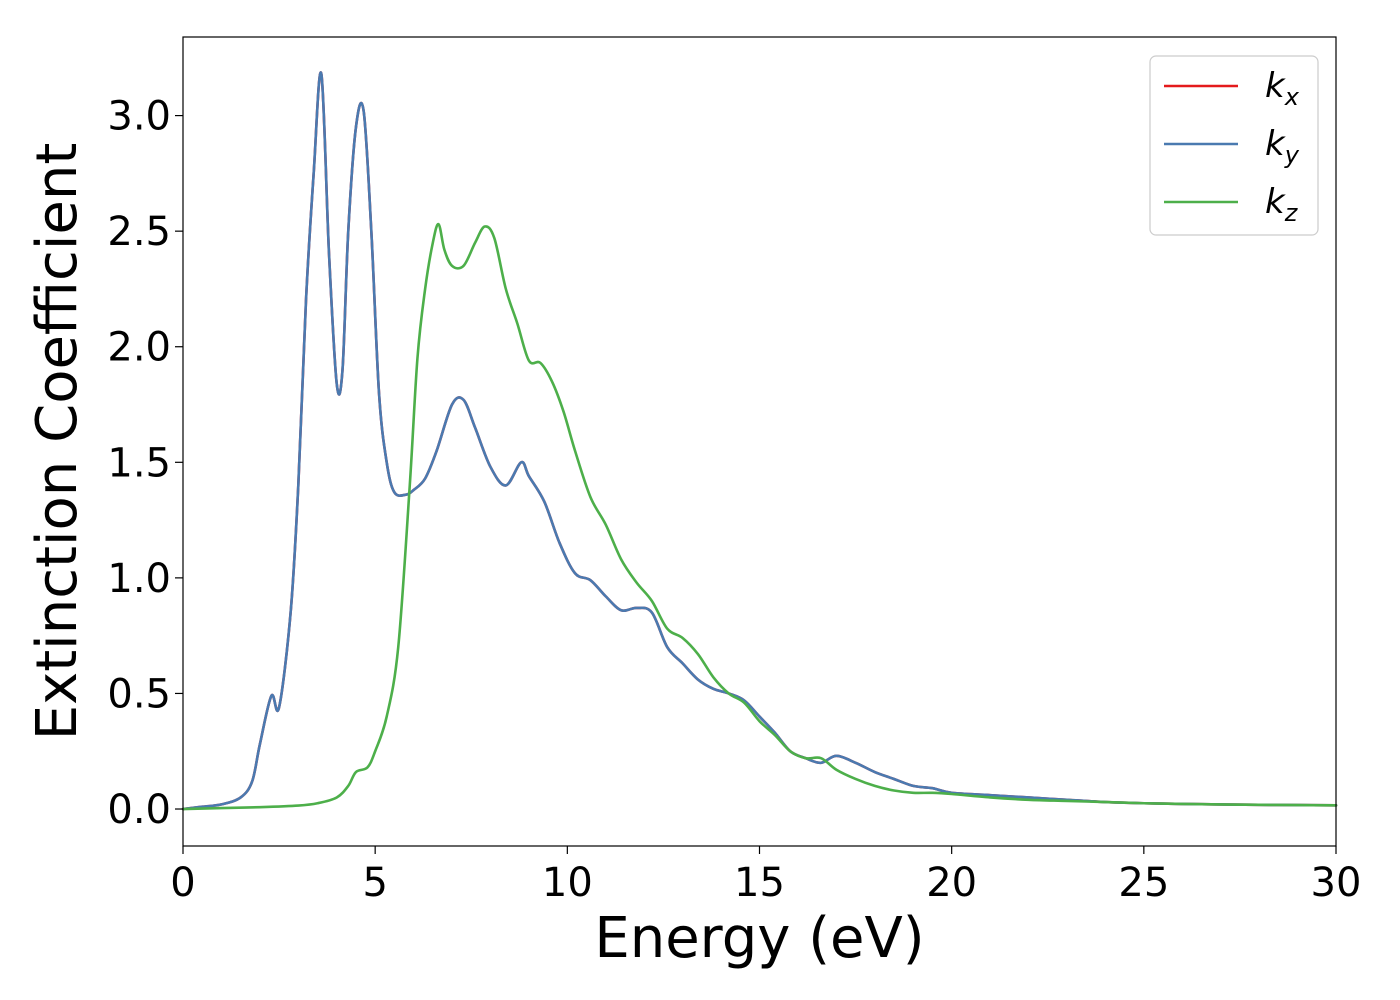 The image size is (1400, 1000). Describe the element at coordinates (1282, 146) in the screenshot. I see `legend-label-ky: ky` at that location.